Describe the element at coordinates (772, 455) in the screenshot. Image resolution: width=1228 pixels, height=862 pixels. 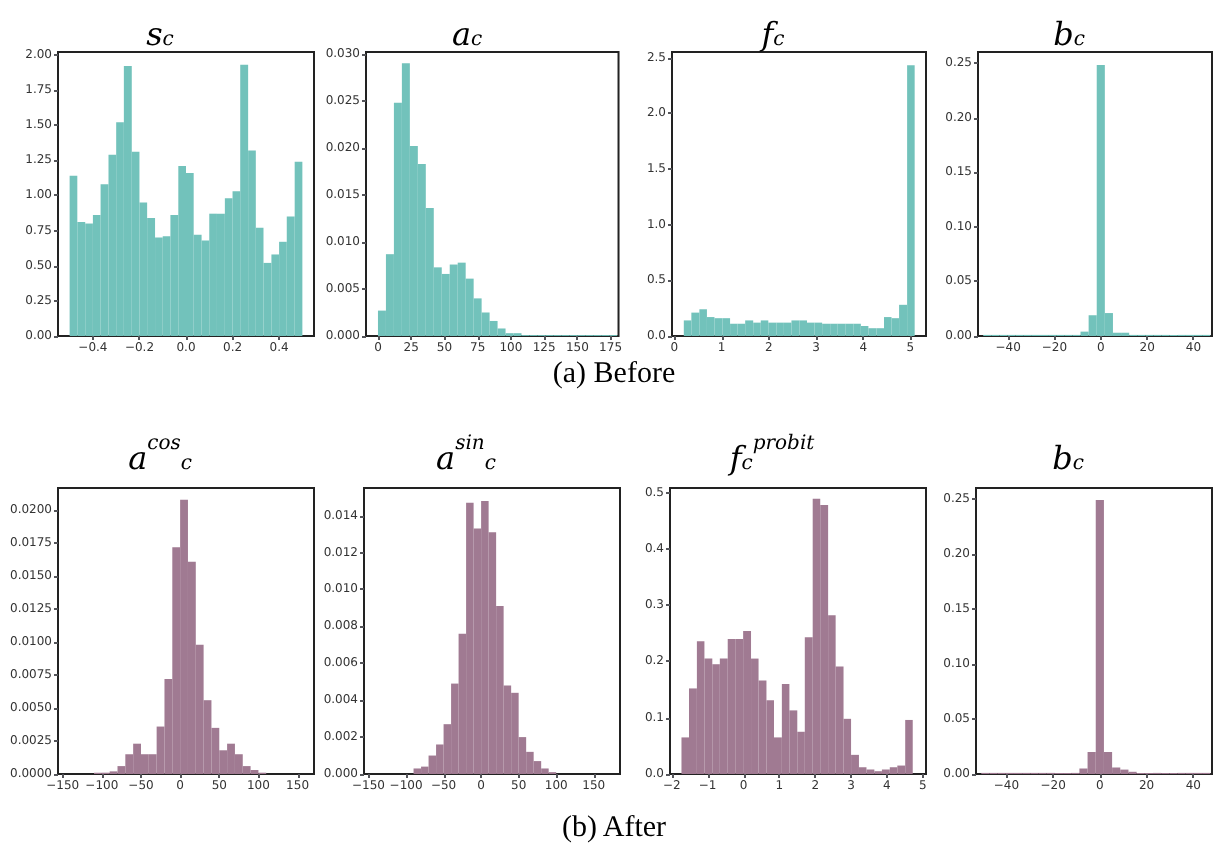
I see `chart-title: fcprobit` at that location.